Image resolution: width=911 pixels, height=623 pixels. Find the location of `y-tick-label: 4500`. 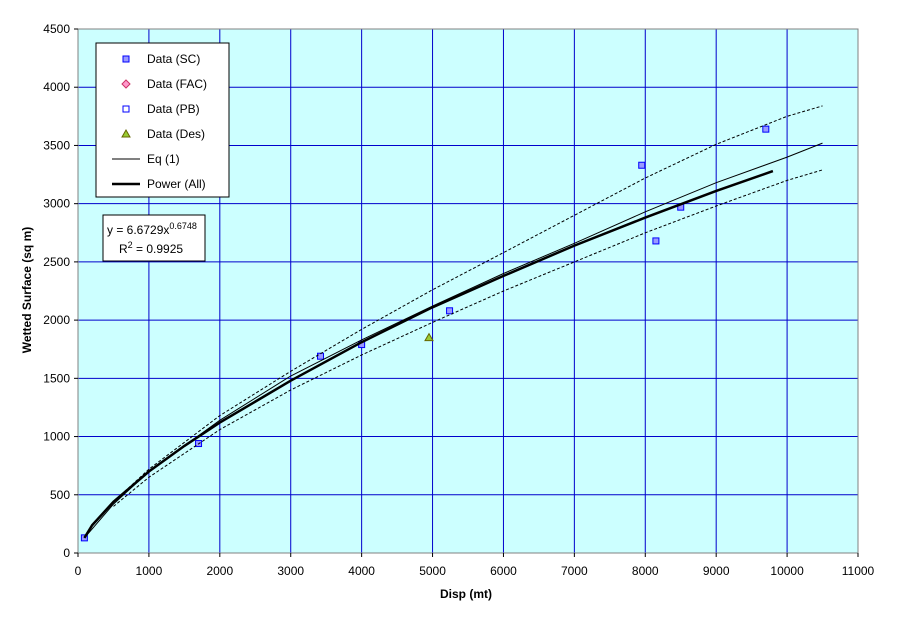

y-tick-label: 4500 is located at coordinates (56, 29).